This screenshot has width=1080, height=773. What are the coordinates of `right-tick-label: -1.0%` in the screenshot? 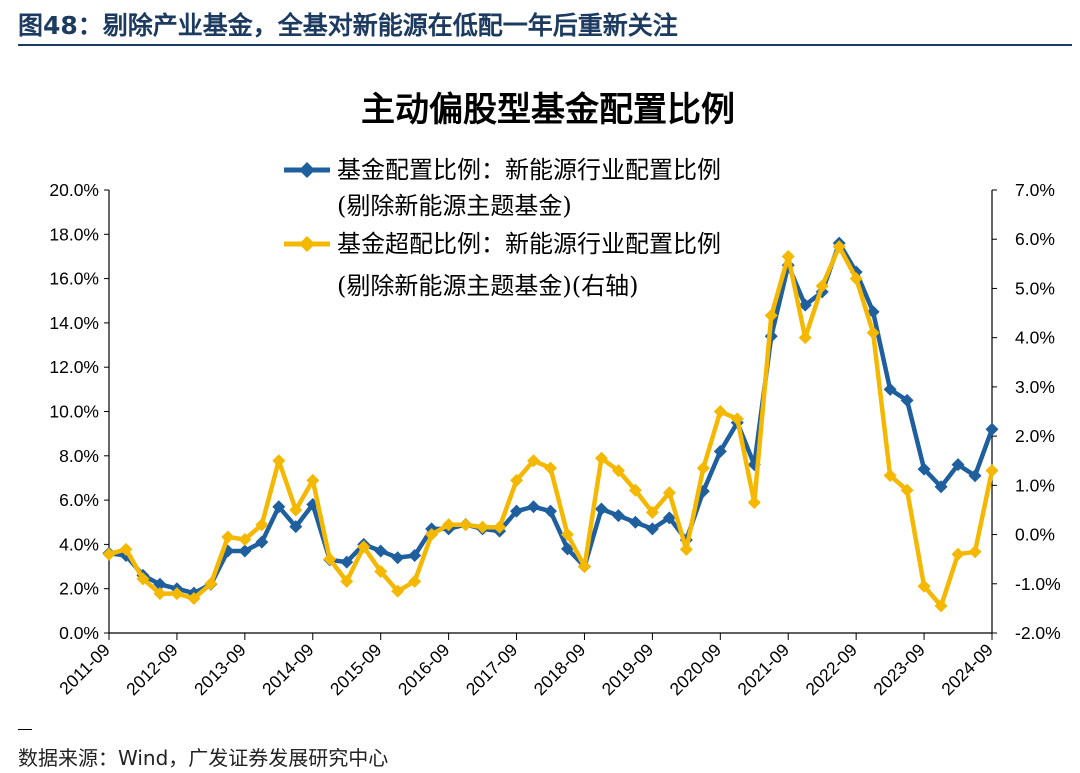 It's located at (1038, 584).